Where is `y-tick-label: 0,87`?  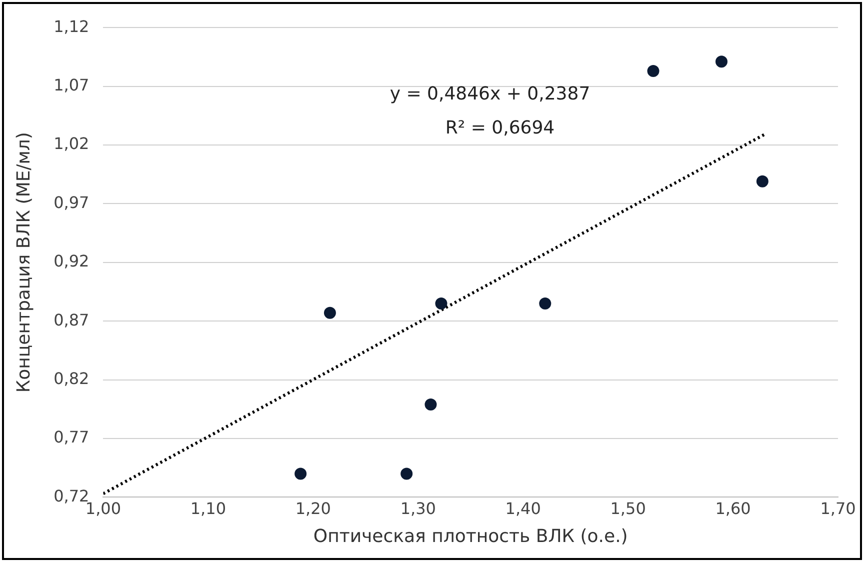
y-tick-label: 0,87 is located at coordinates (72, 320).